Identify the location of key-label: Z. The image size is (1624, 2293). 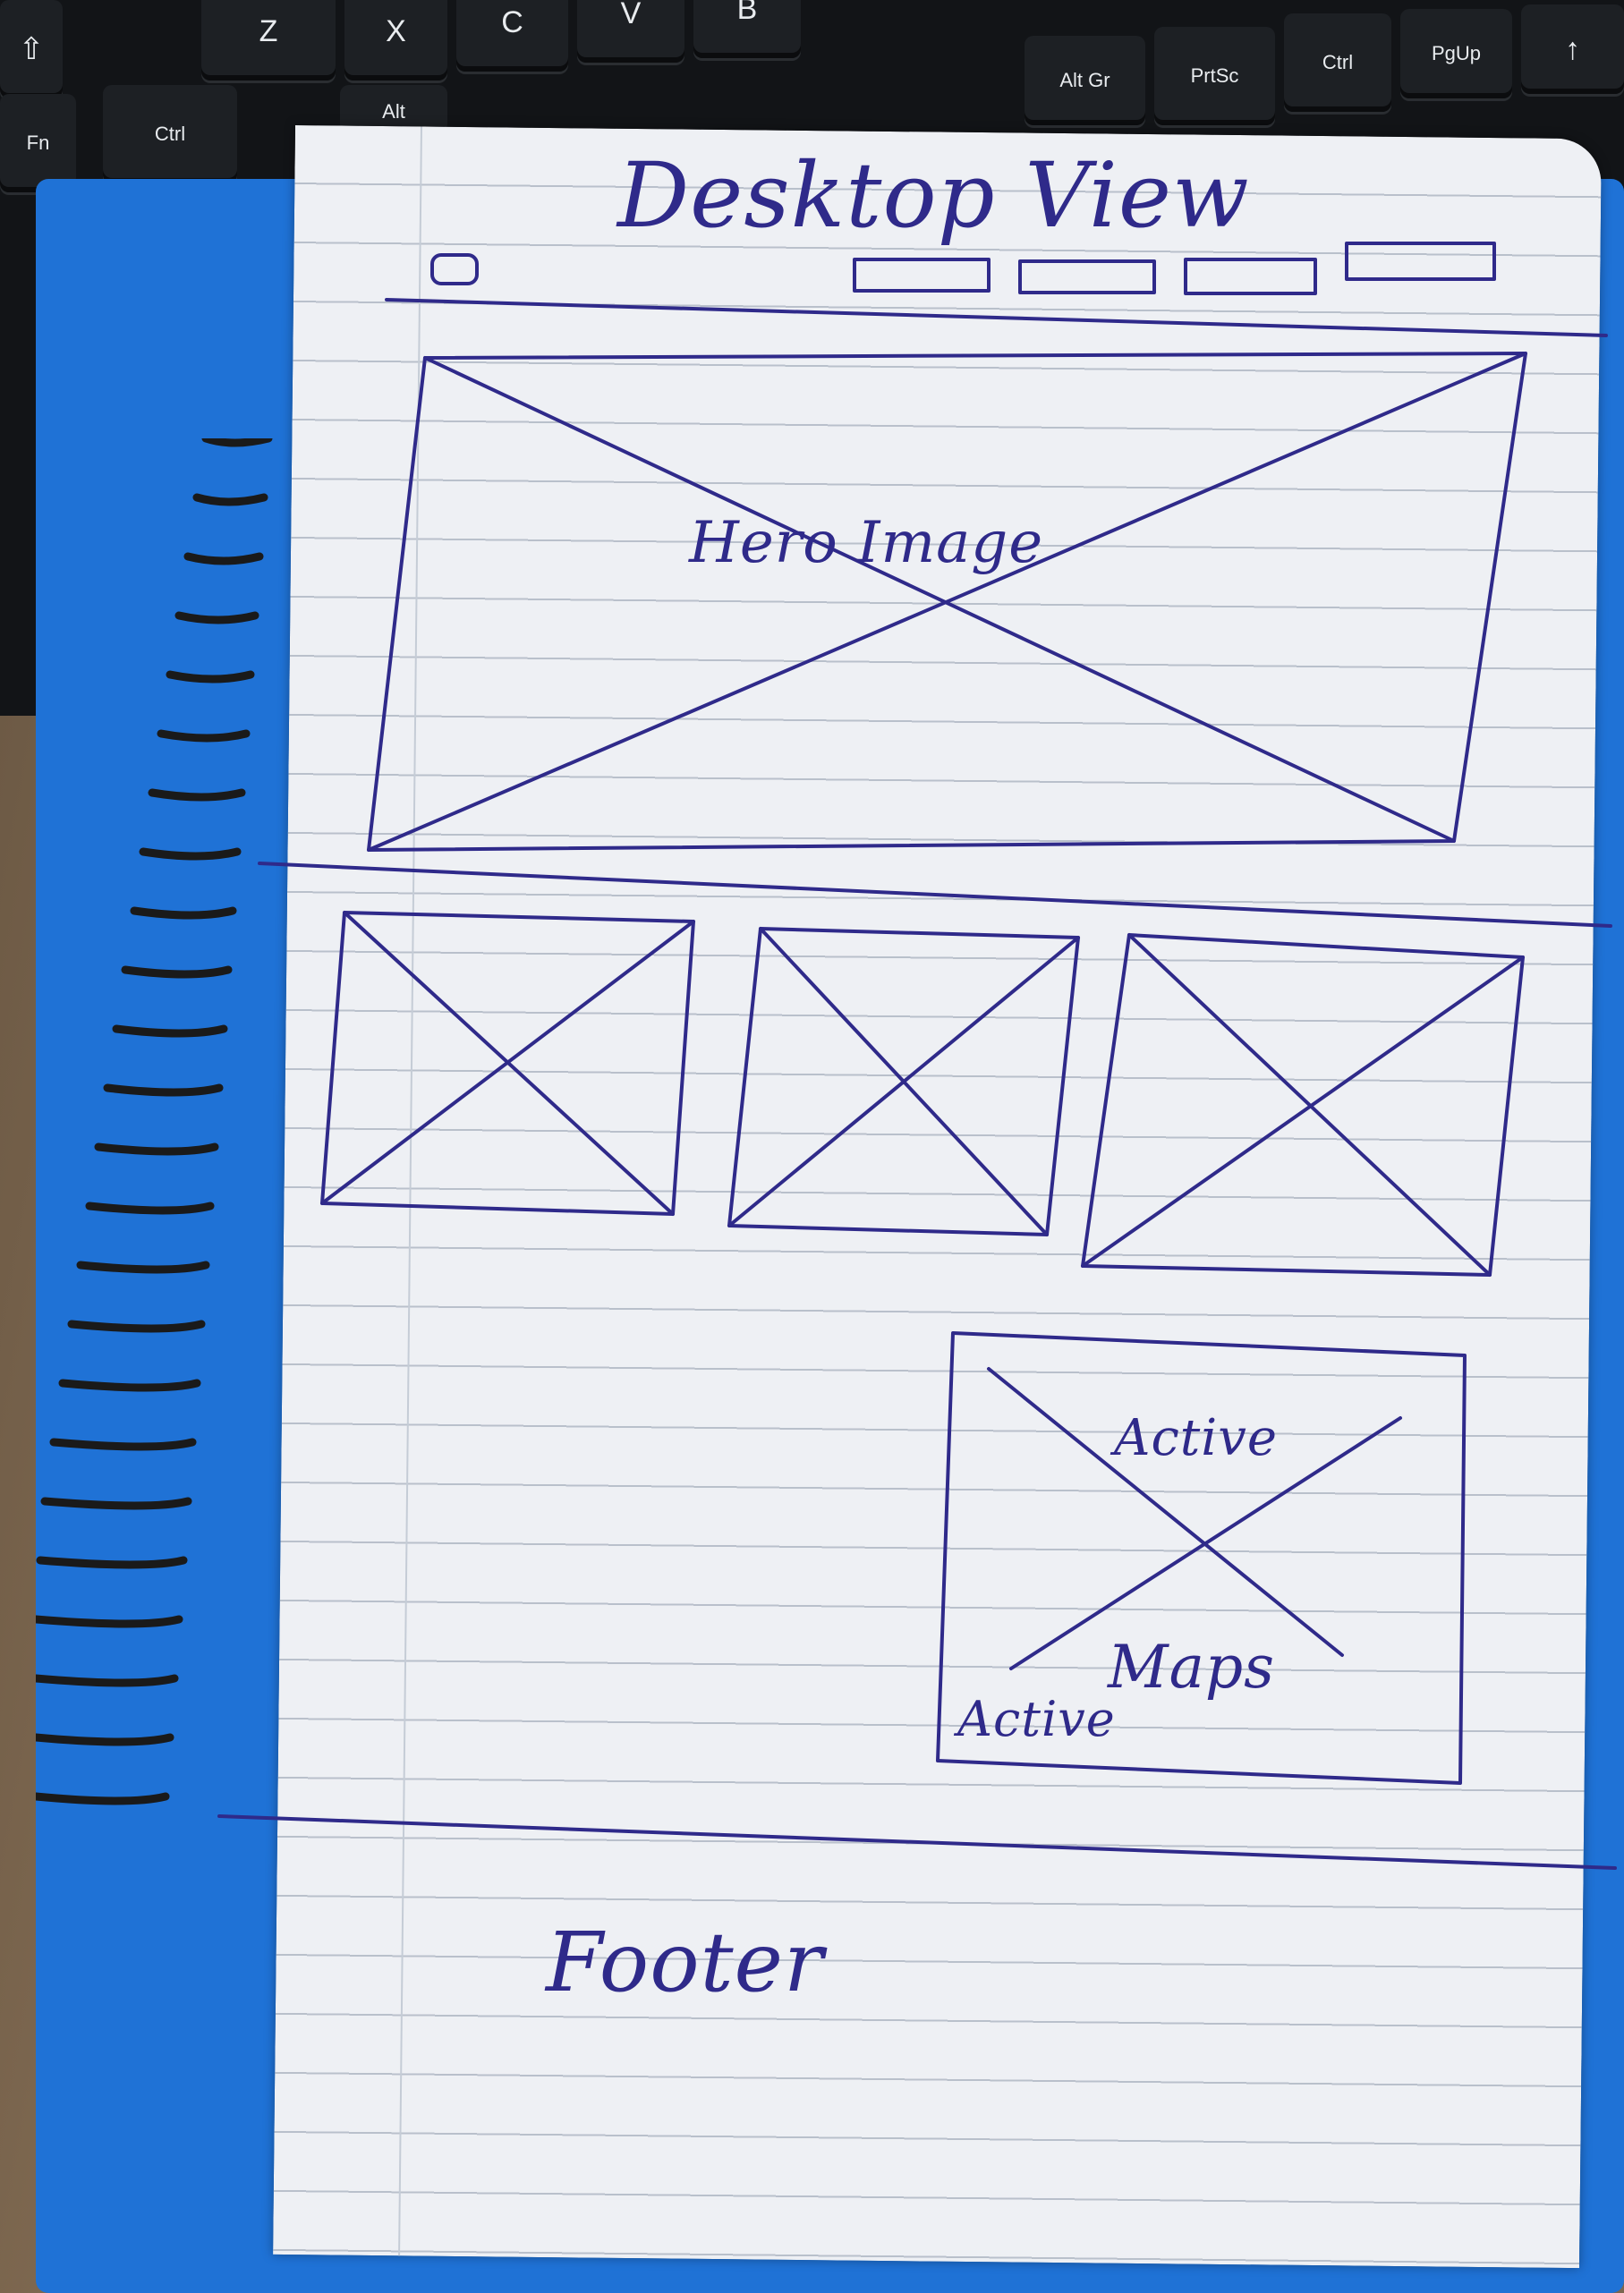
(268, 31).